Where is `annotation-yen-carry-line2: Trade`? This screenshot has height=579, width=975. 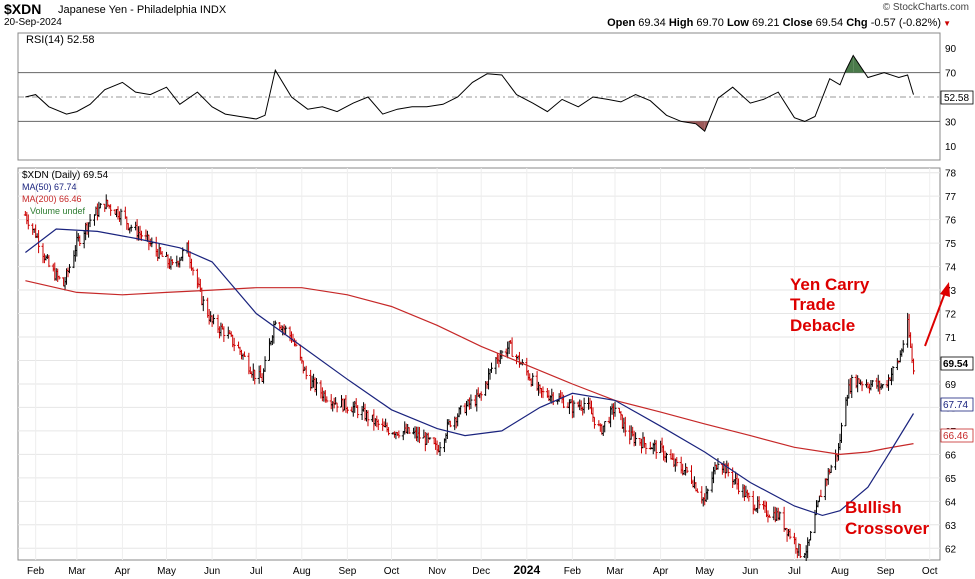
annotation-yen-carry-line2: Trade is located at coordinates (812, 304).